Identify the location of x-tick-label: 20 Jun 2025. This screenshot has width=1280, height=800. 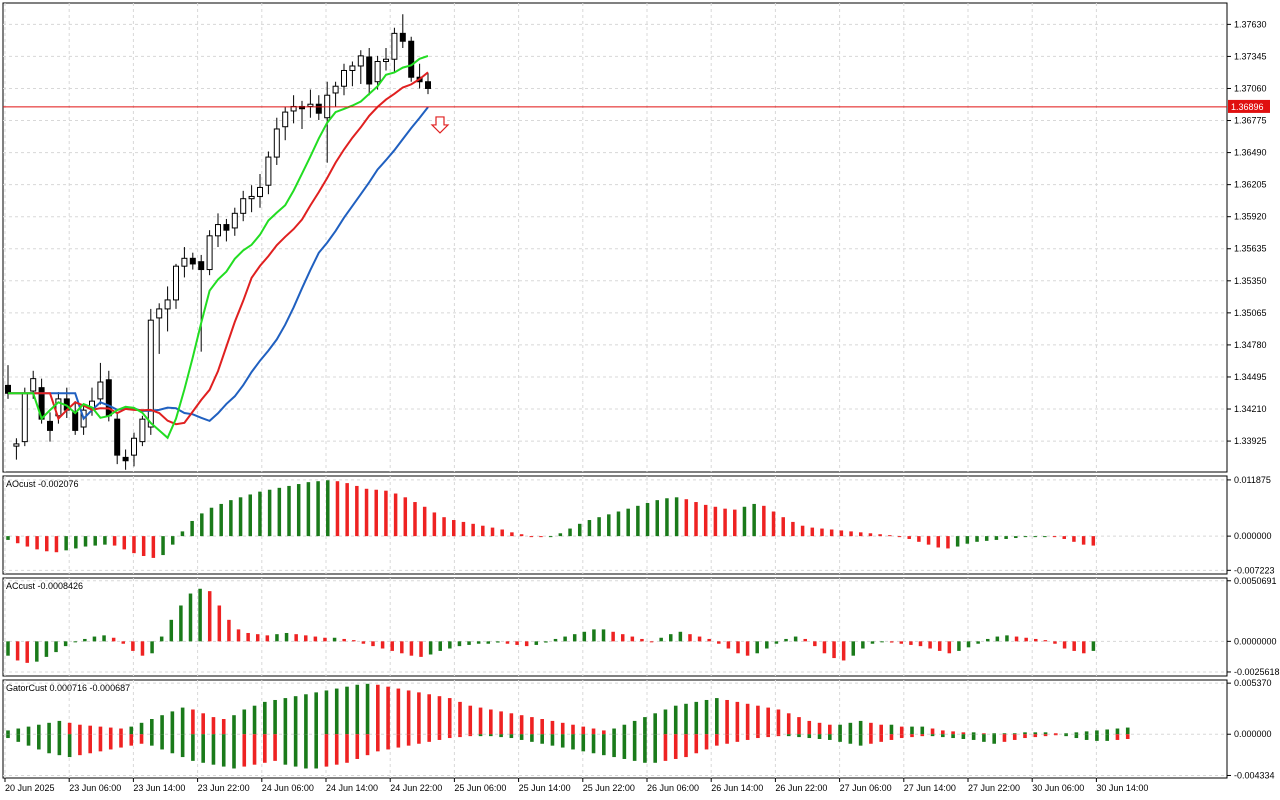
(30, 788).